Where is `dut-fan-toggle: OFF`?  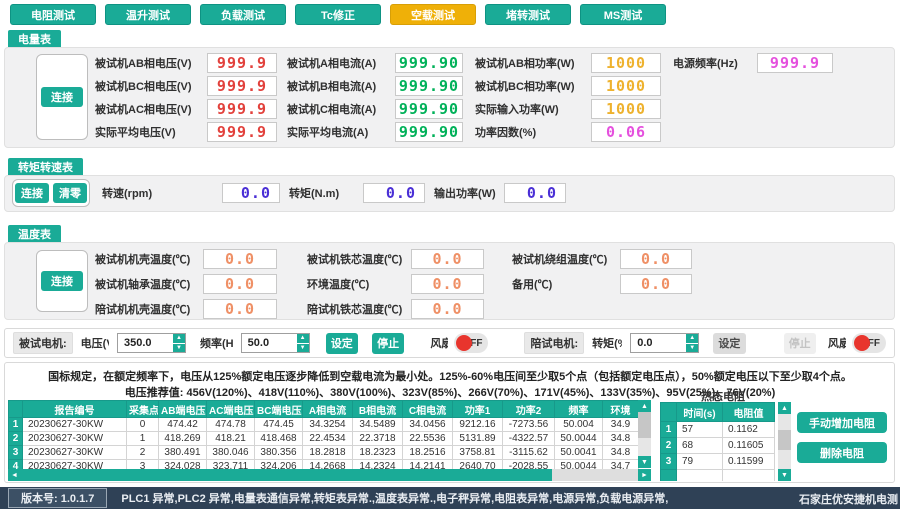 dut-fan-toggle: OFF is located at coordinates (471, 343).